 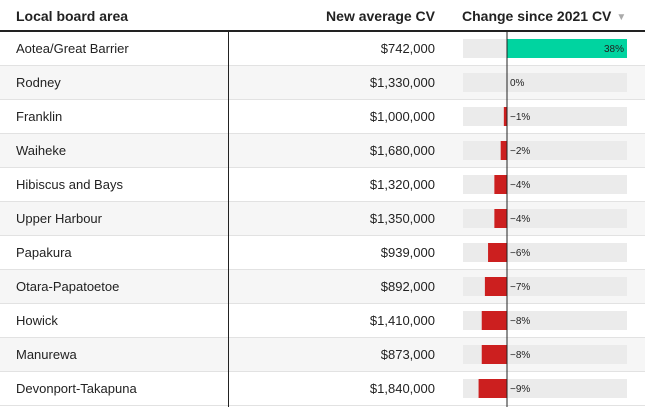 What do you see at coordinates (402, 150) in the screenshot?
I see `cell-new-average-cv: $1,680,000` at bounding box center [402, 150].